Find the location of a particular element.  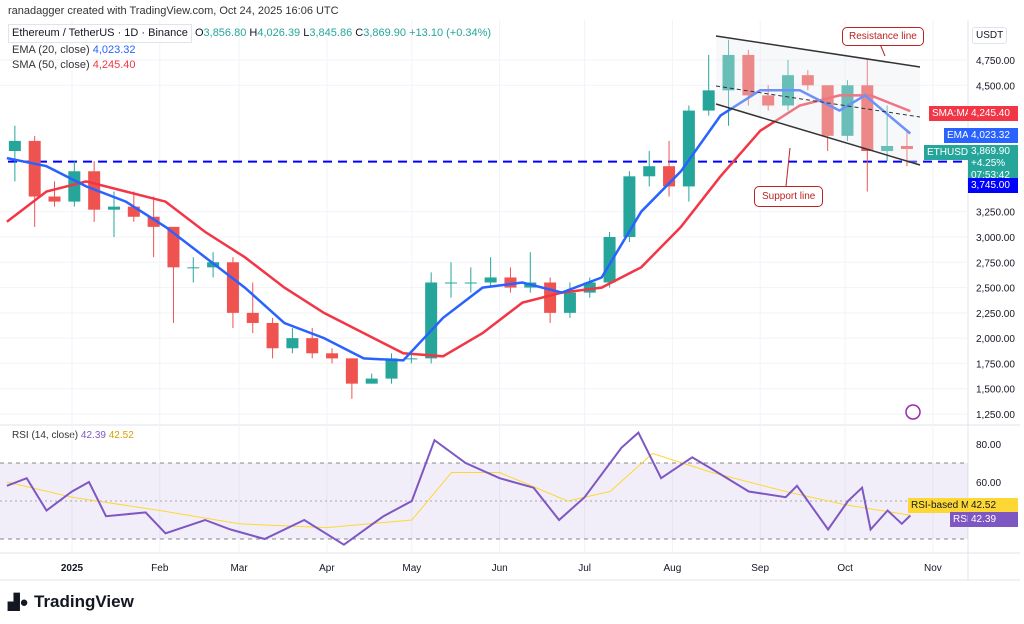

price-tick-label: 1,500.00 is located at coordinates (995, 390).